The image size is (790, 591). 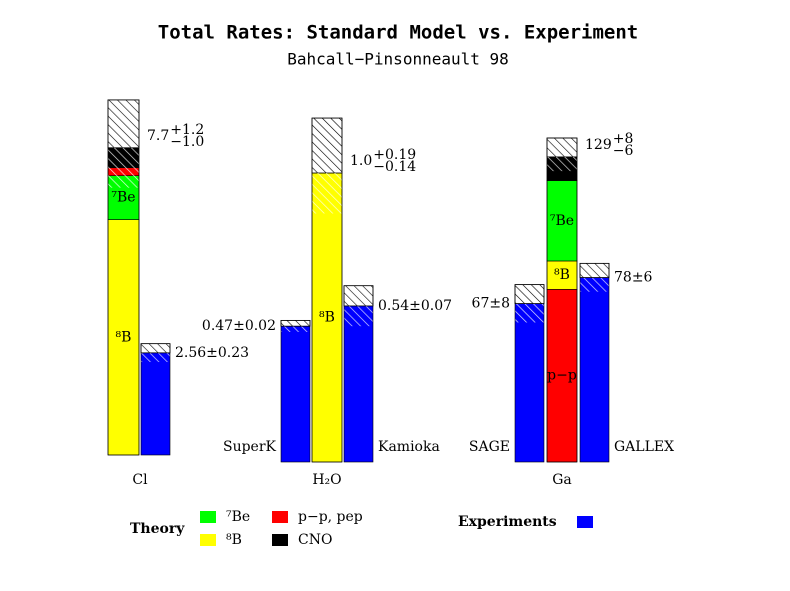 I want to click on experiment-name: Kamioka, so click(x=409, y=447).